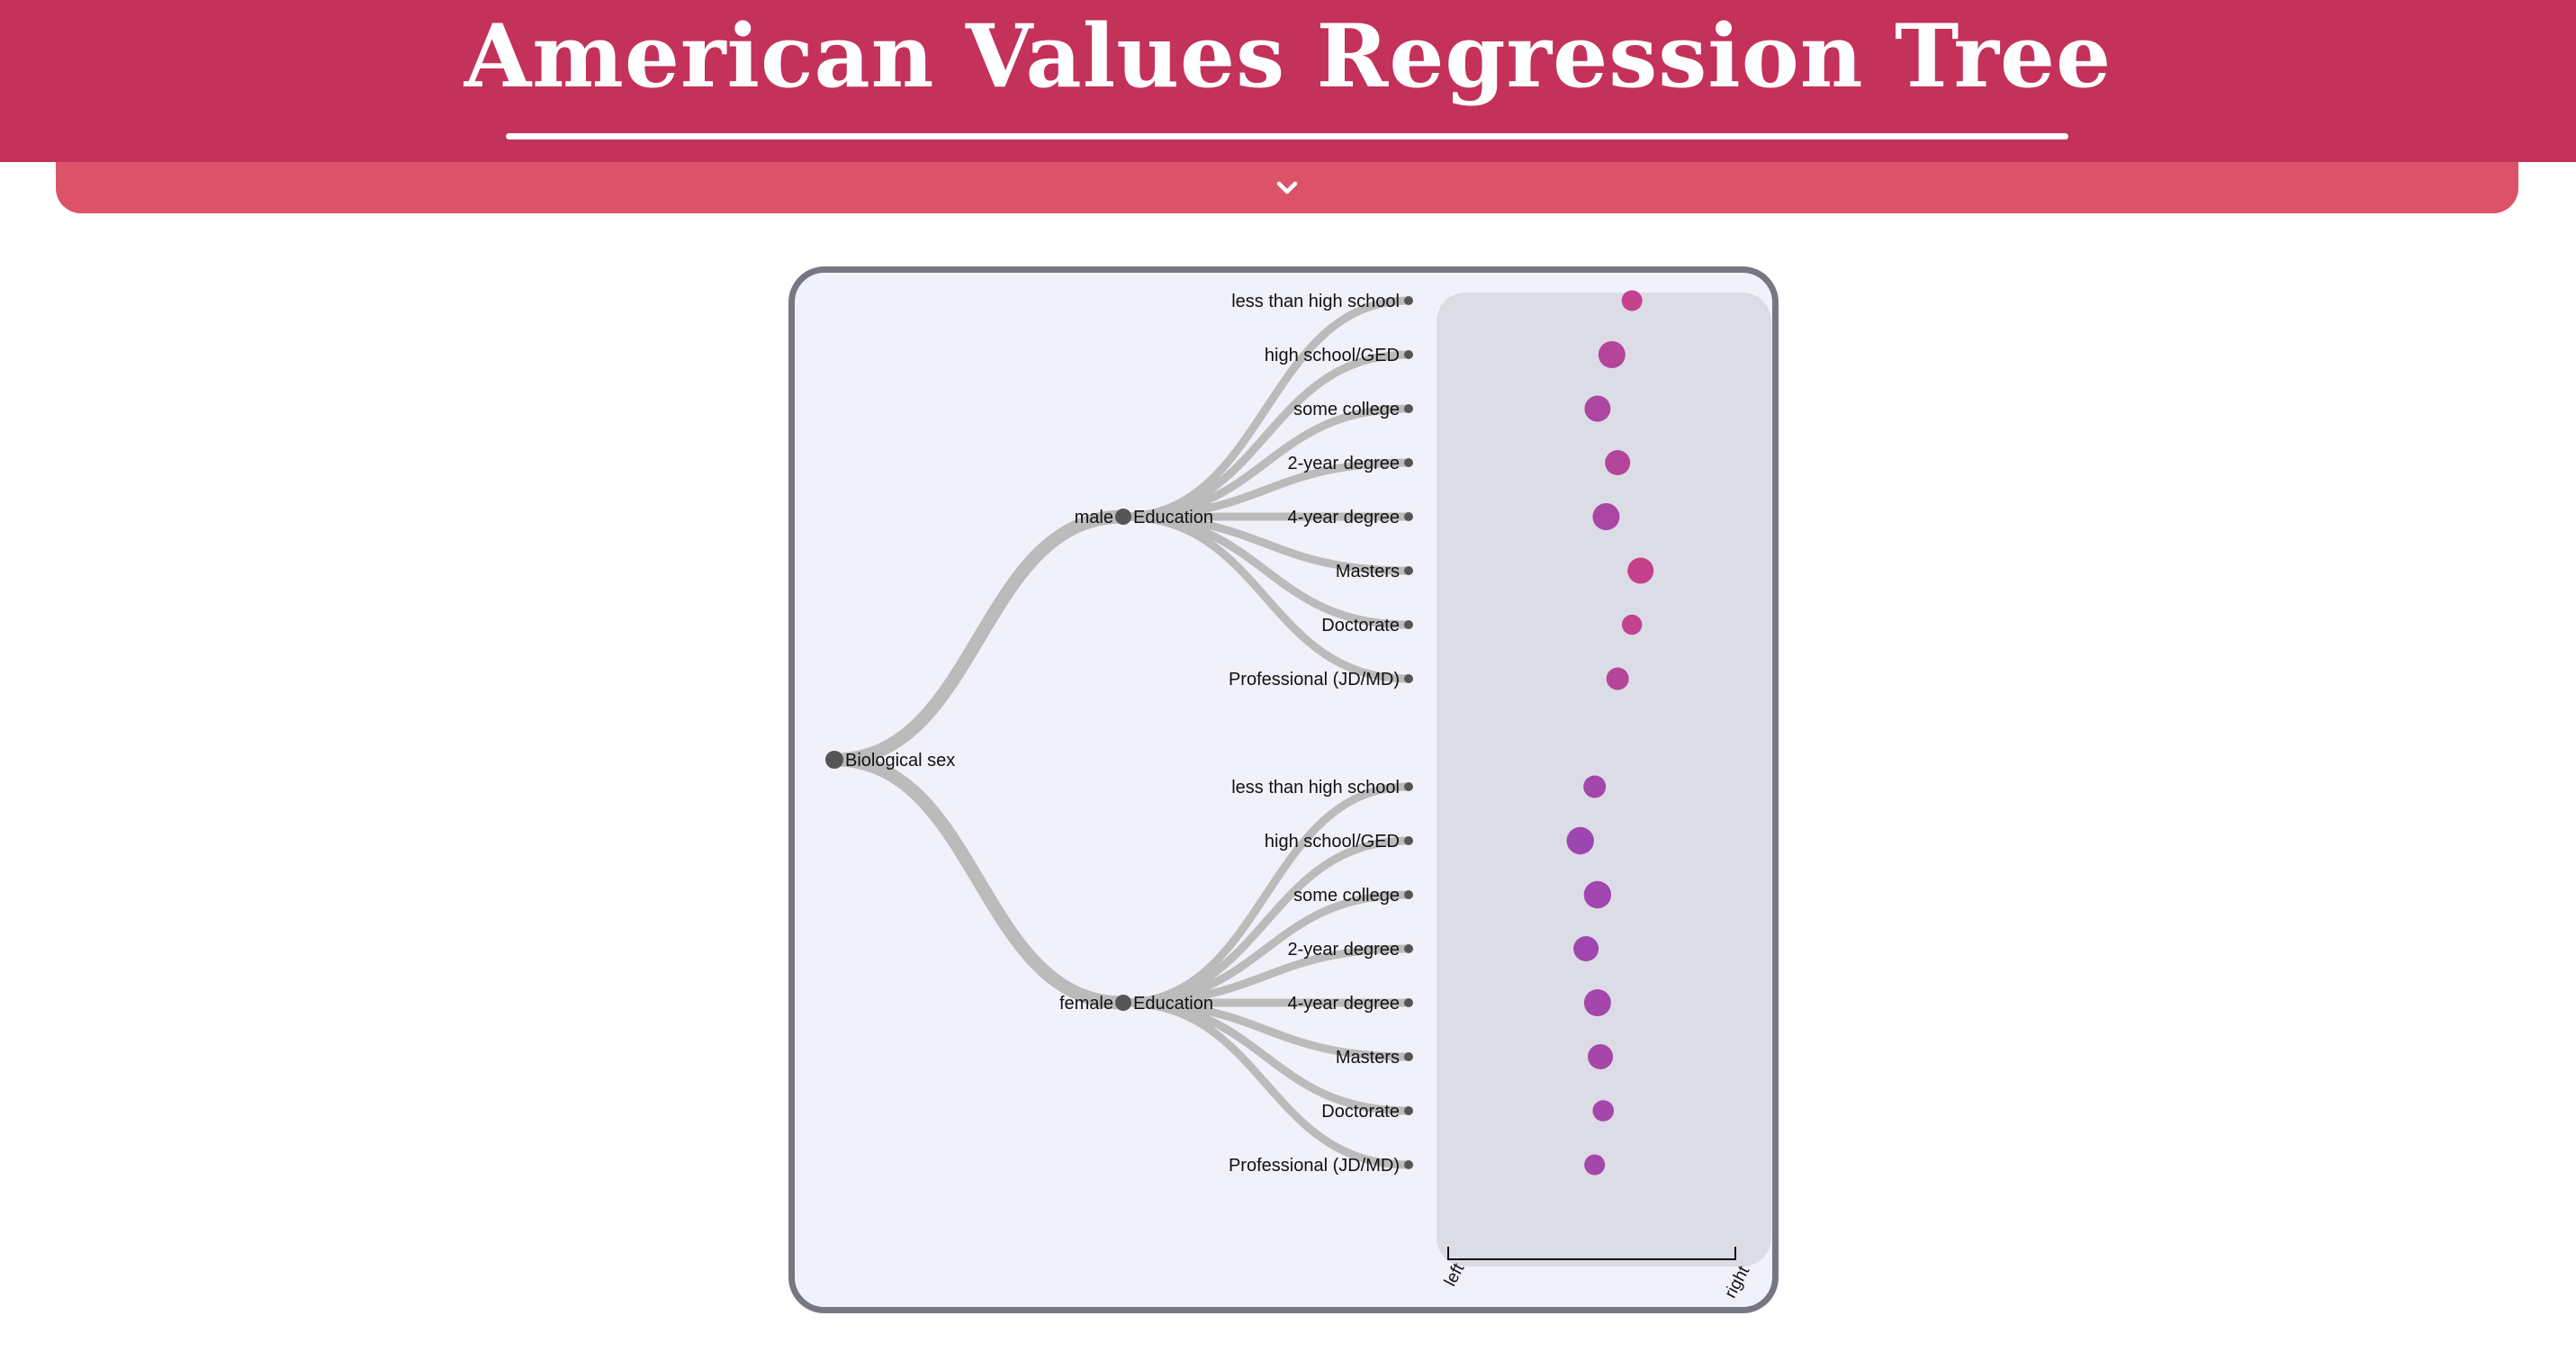  I want to click on root-node, so click(834, 760).